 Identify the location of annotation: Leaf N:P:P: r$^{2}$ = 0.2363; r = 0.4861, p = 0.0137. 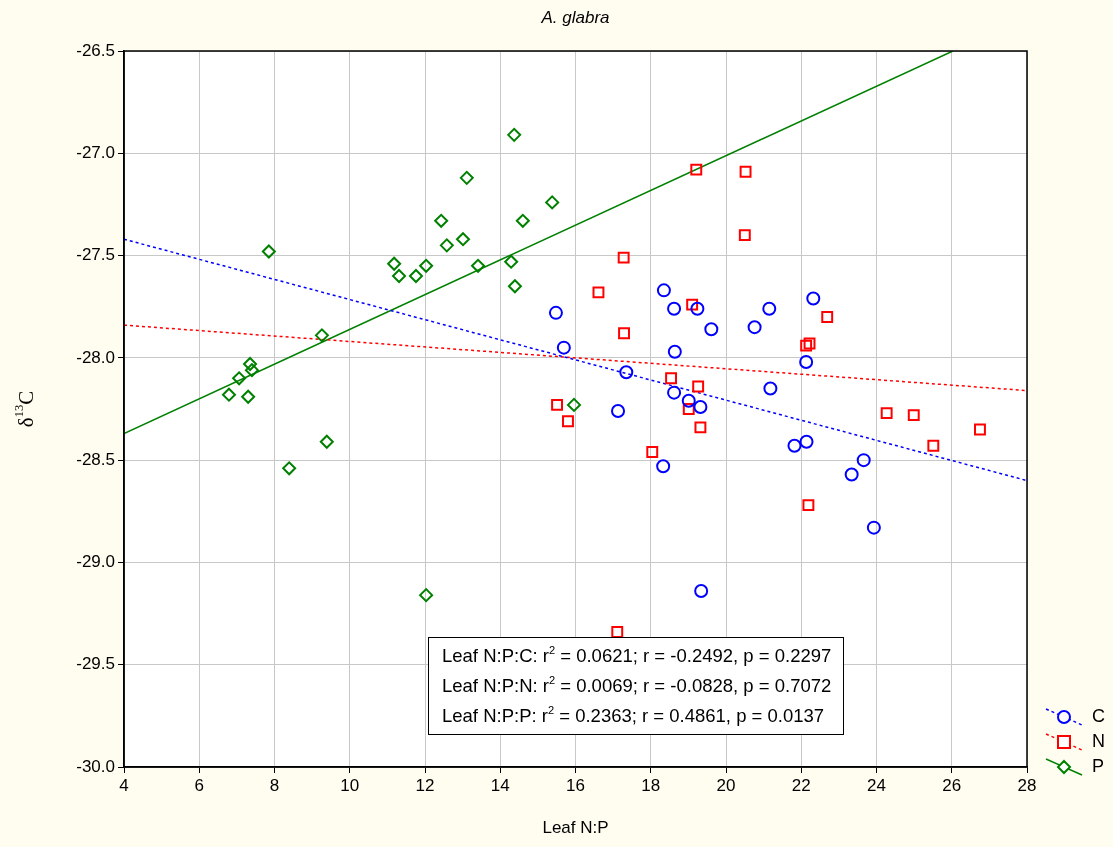
(634, 715).